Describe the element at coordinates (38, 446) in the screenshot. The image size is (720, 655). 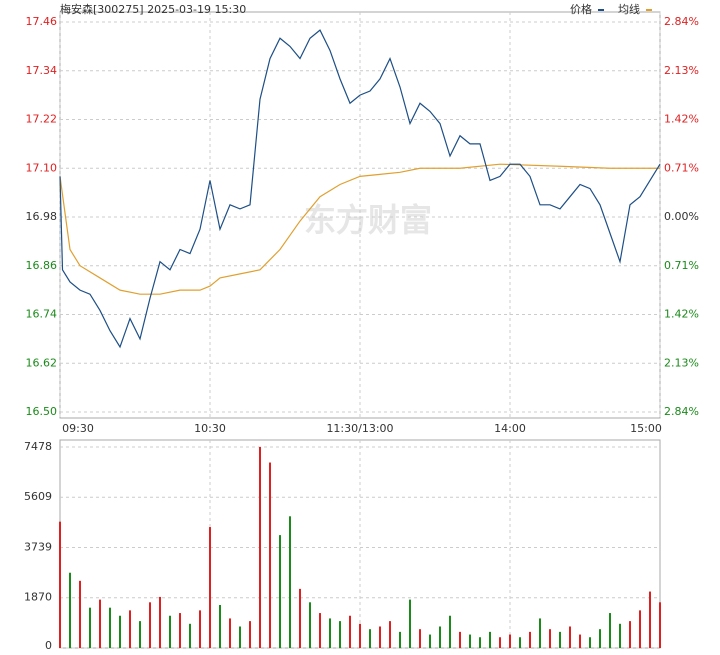
I see `y-tick-label: 7478` at that location.